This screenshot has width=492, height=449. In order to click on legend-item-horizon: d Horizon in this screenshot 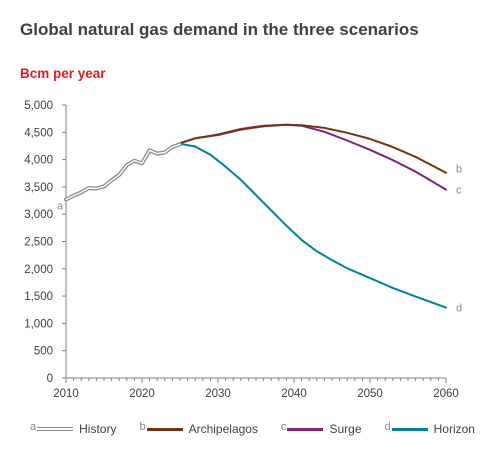, I will do `click(429, 428)`.